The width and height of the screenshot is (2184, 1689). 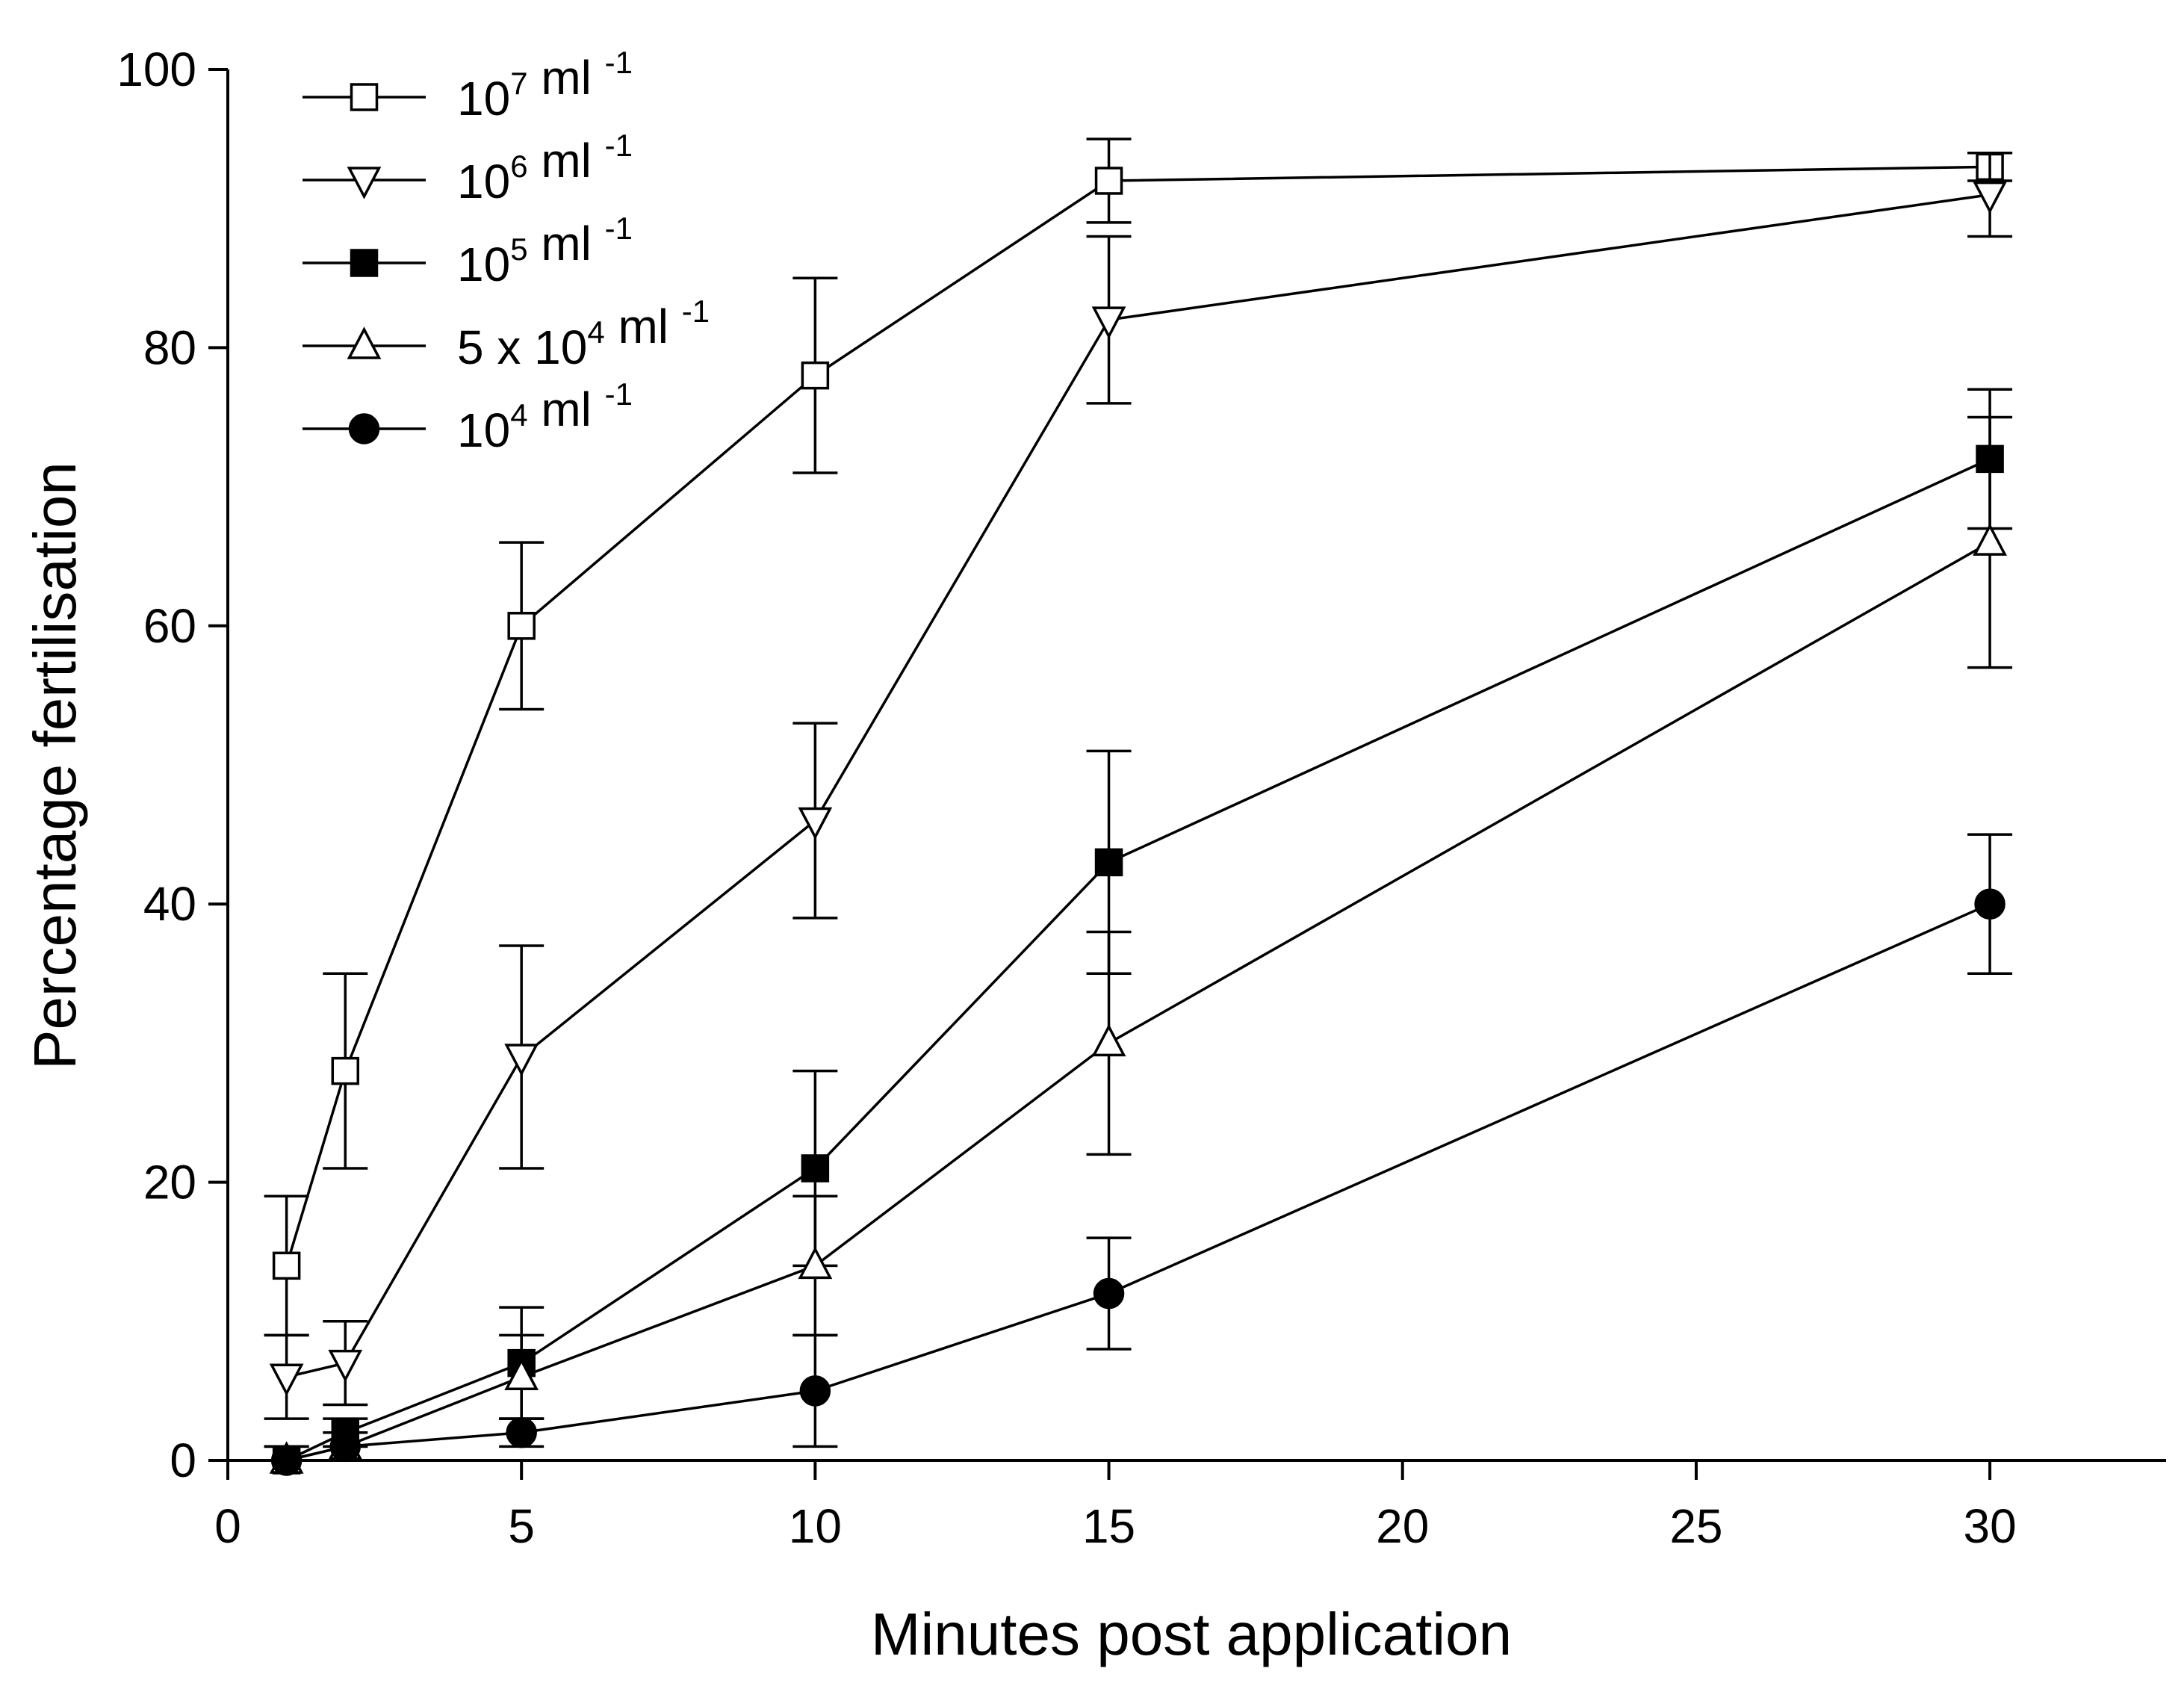 I want to click on y-tick-label: 80, so click(x=169, y=347).